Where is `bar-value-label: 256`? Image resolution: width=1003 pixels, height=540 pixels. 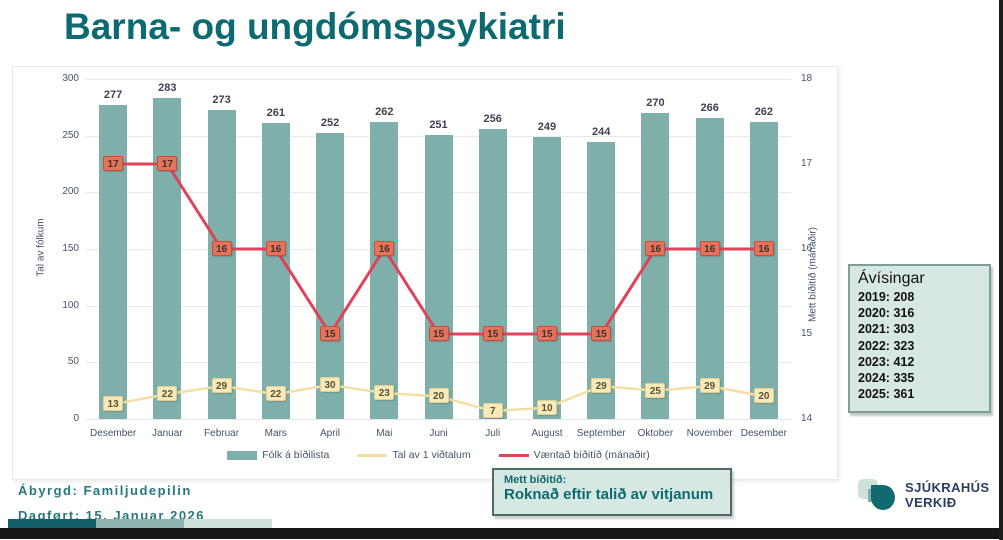 bar-value-label: 256 is located at coordinates (492, 118).